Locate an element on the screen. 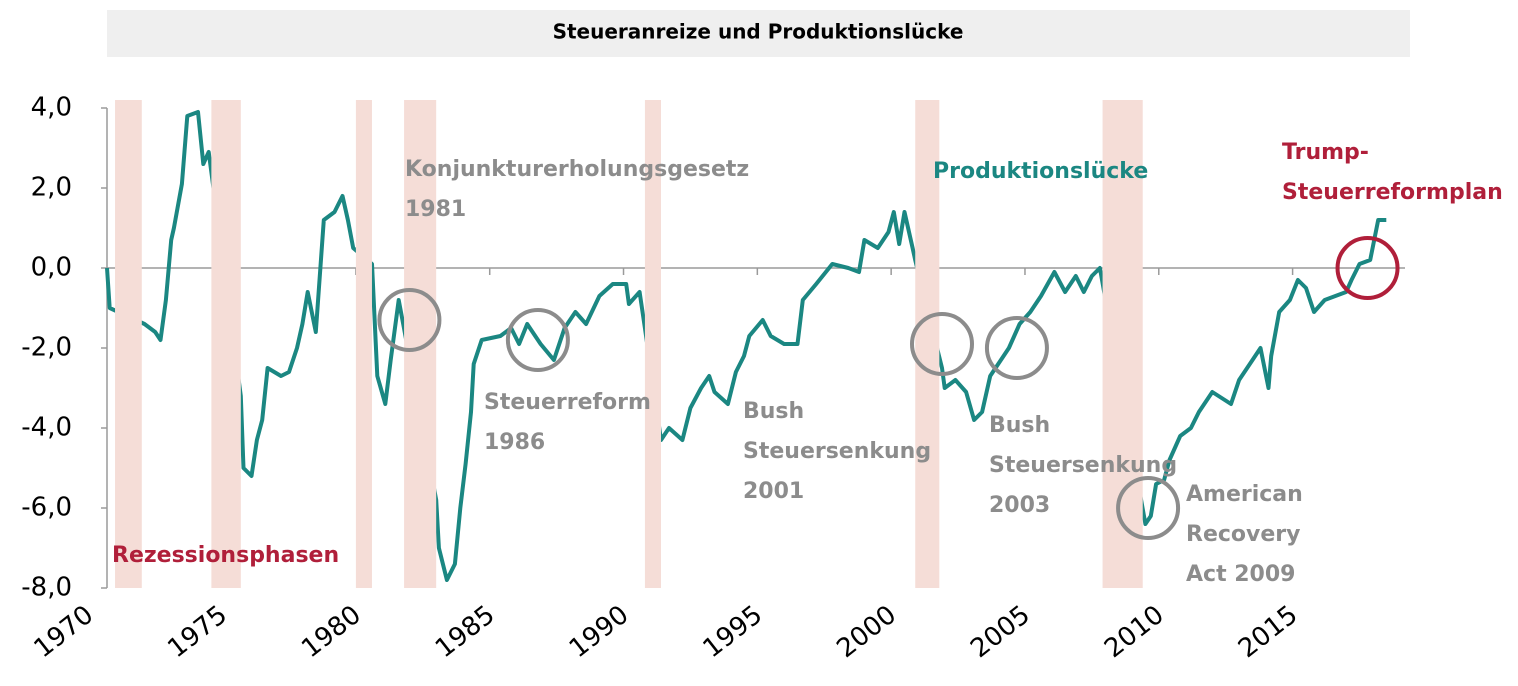 Image resolution: width=1518 pixels, height=686 pixels. annotation: 1986 is located at coordinates (514, 442).